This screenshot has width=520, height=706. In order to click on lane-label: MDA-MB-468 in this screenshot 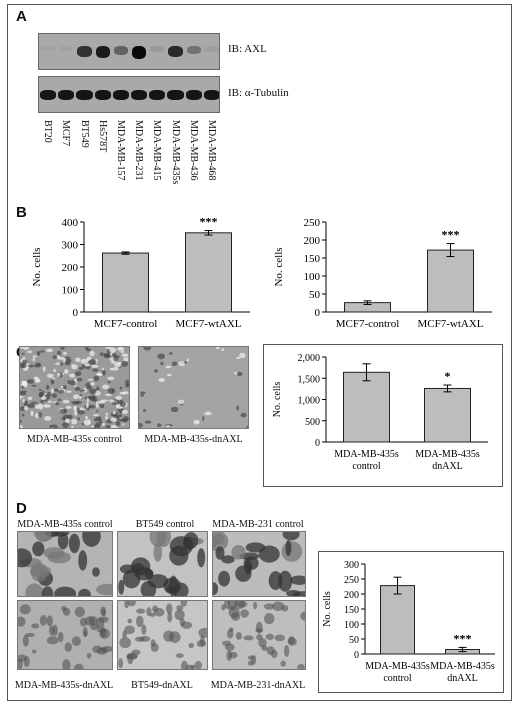, I will do `click(211, 150)`.